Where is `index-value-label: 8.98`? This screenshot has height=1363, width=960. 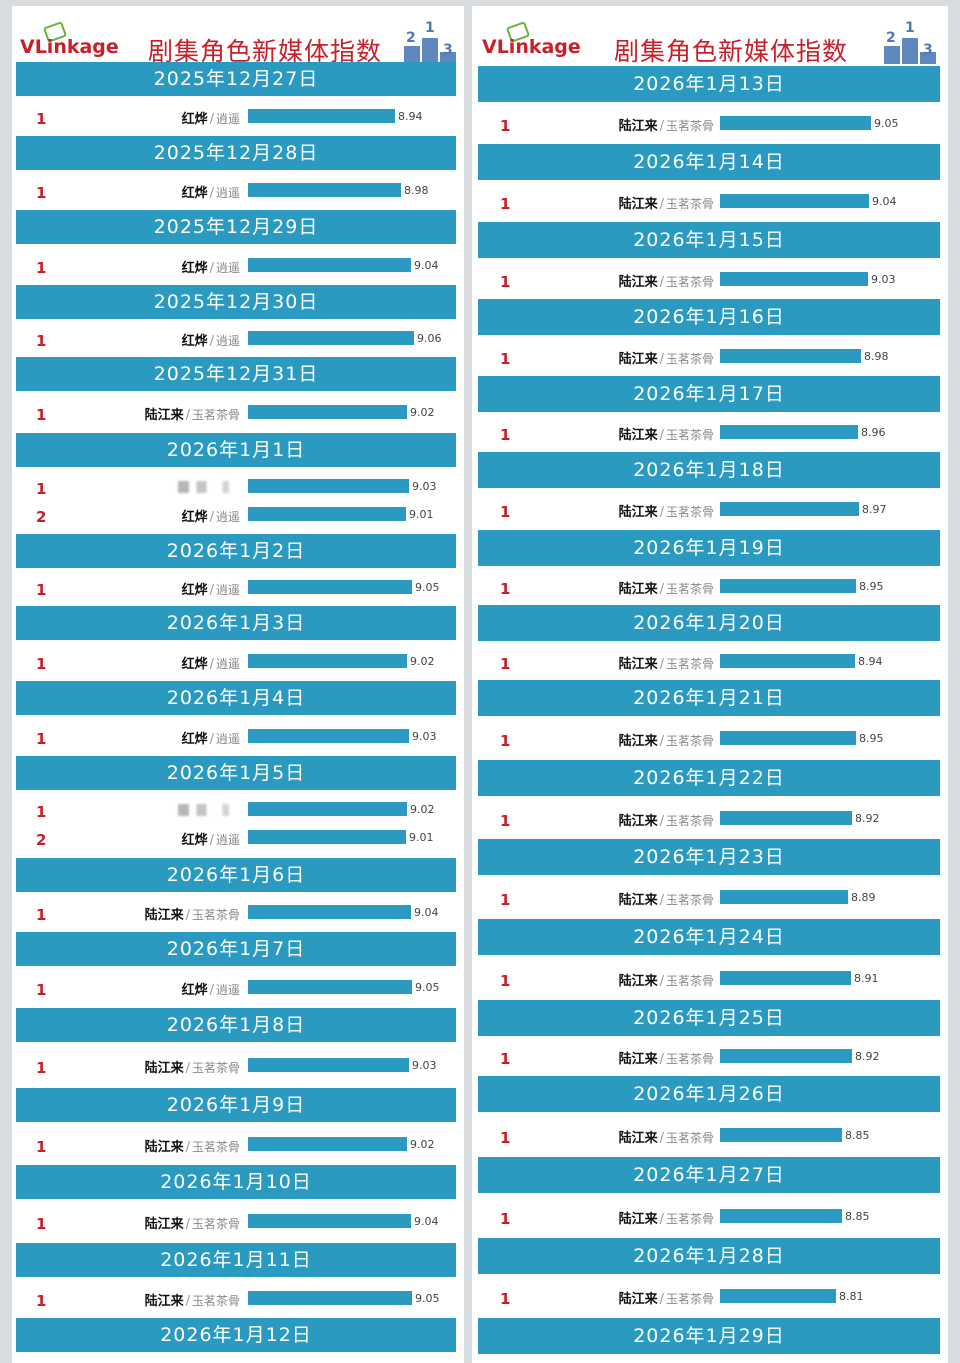
index-value-label: 8.98 is located at coordinates (876, 356).